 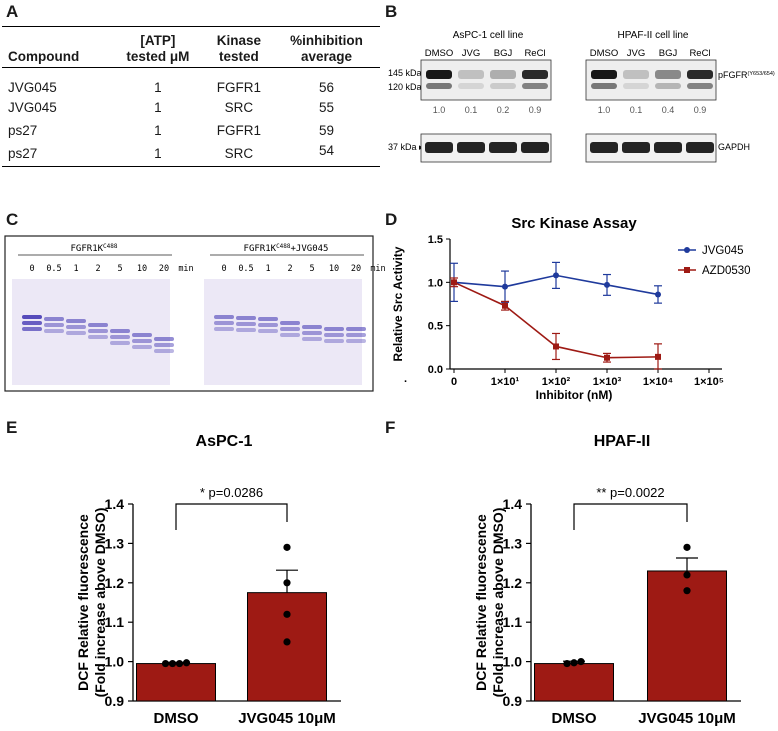 I want to click on column-header-inhibition: %inhibition average, so click(x=326, y=47).